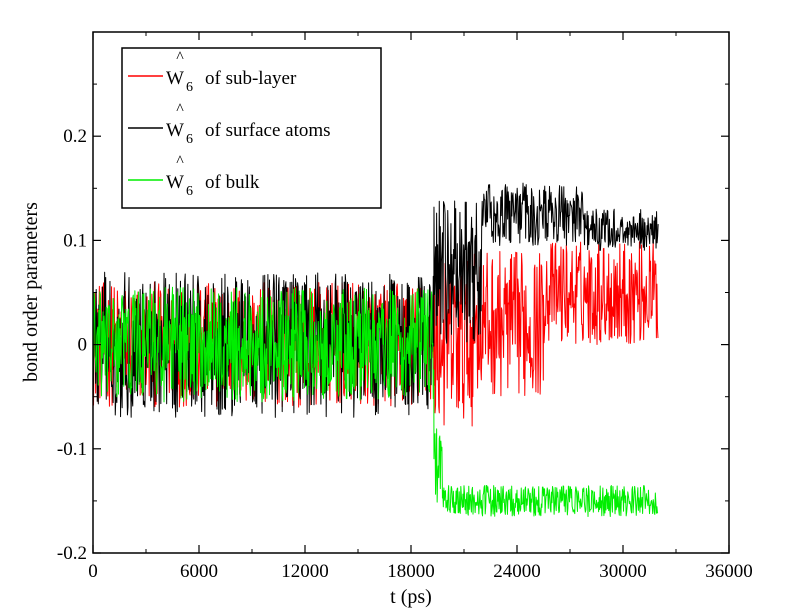 The image size is (792, 612). Describe the element at coordinates (517, 571) in the screenshot. I see `x-tick-label: 24000` at that location.